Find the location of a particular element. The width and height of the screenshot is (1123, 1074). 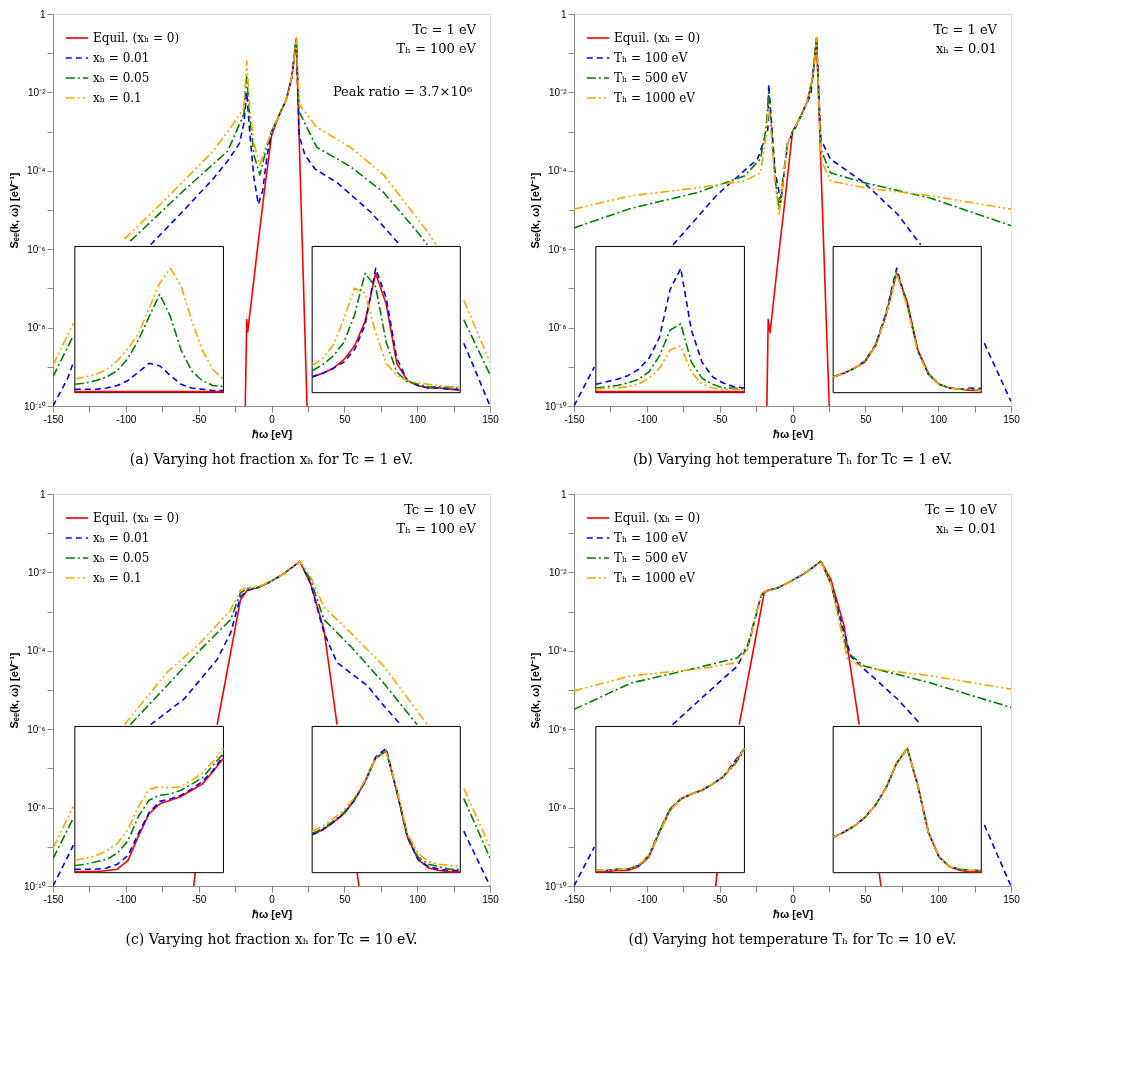

text: (c) Varying hot fraction xₕ for Tc = 10 eV. is located at coordinates (271, 939).